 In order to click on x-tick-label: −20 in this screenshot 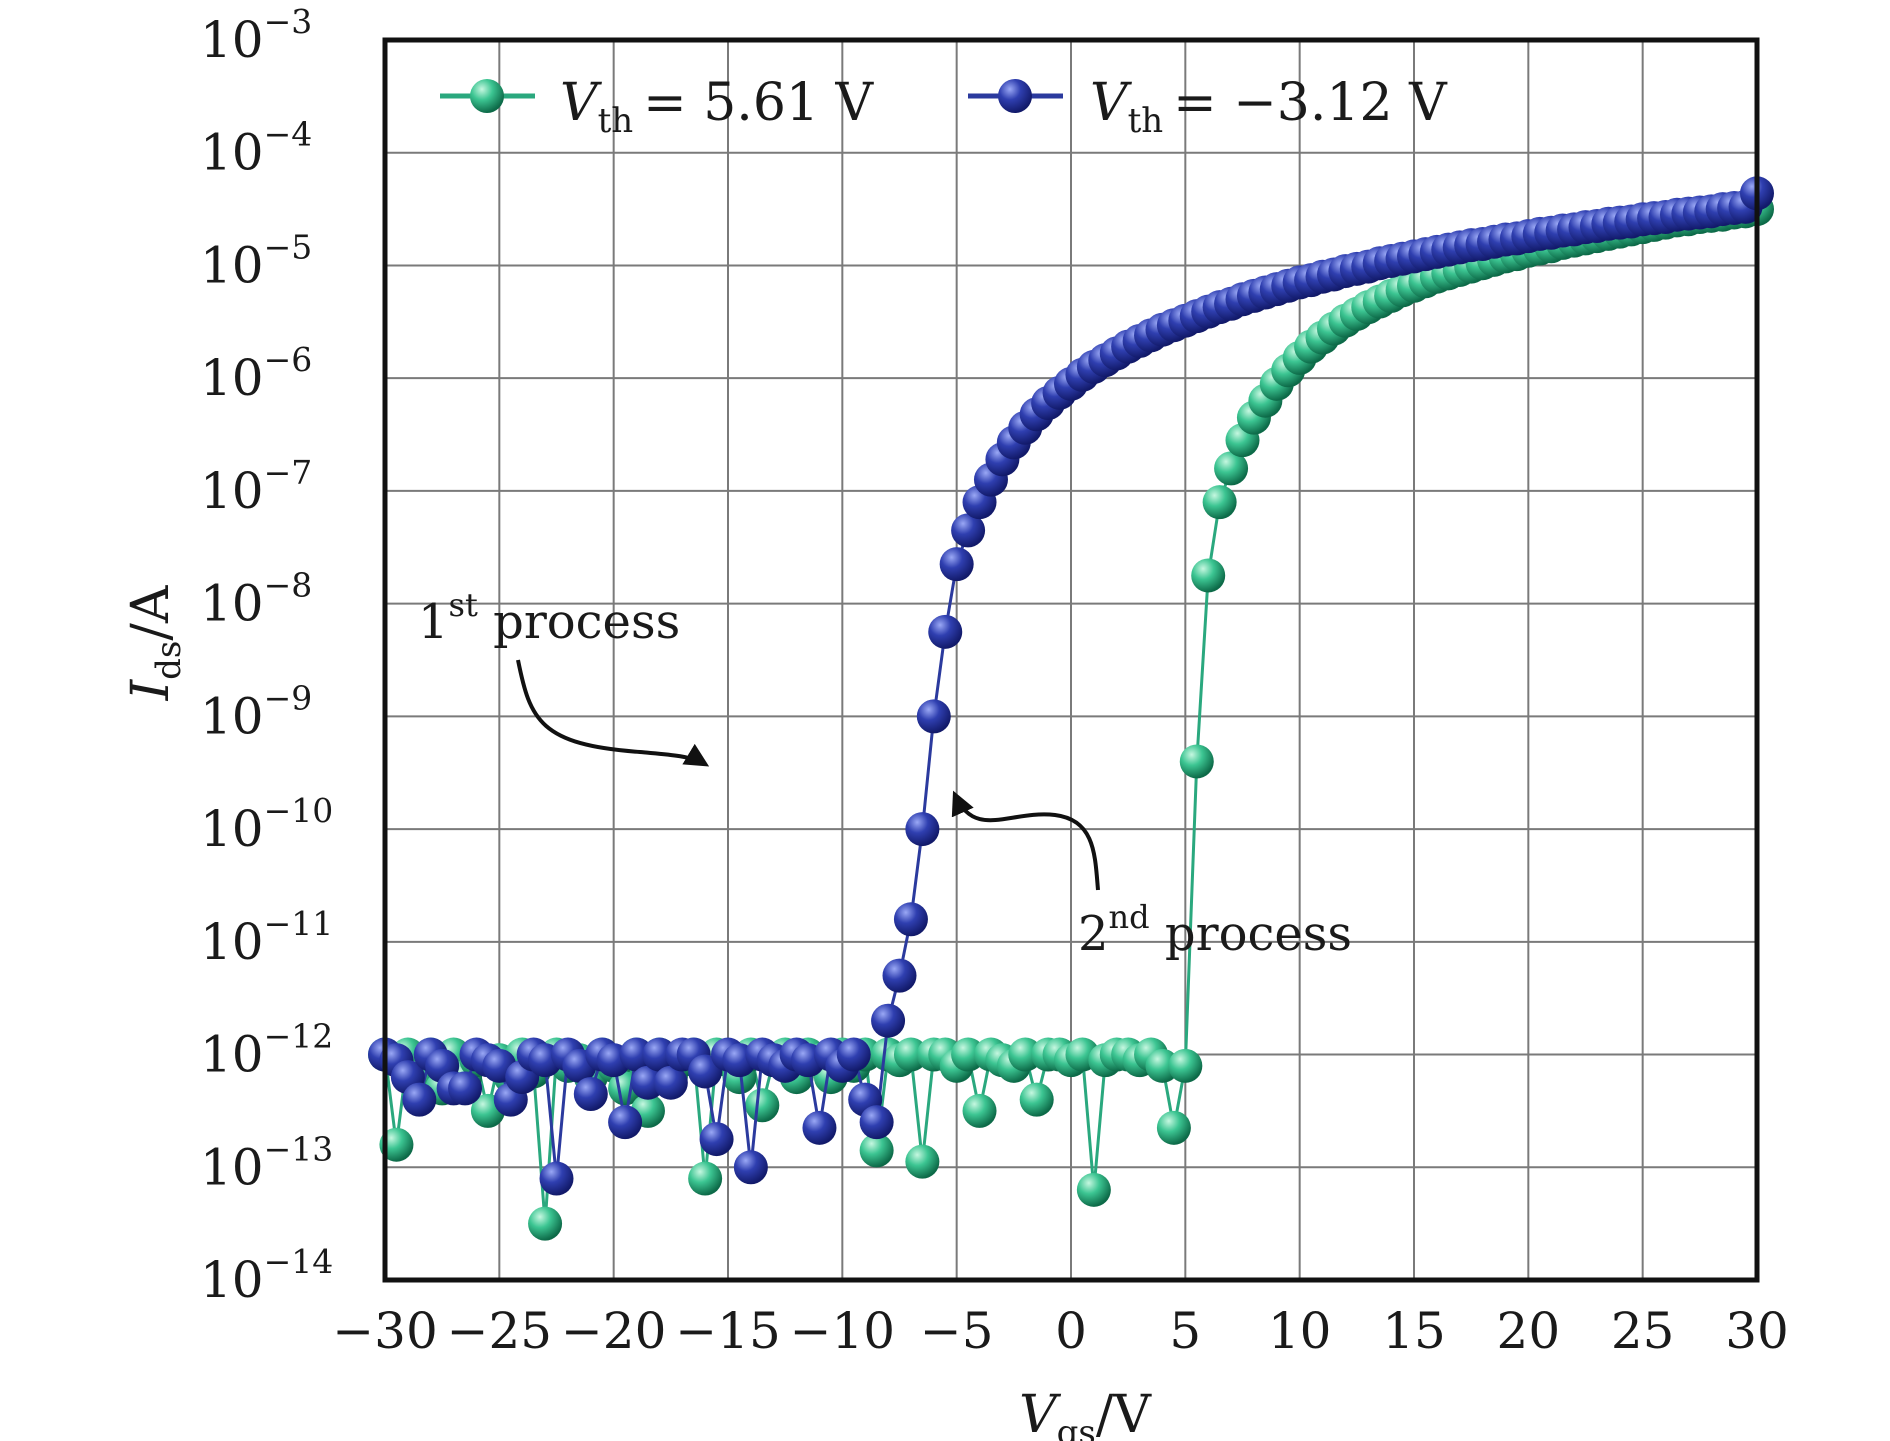, I will do `click(614, 1331)`.